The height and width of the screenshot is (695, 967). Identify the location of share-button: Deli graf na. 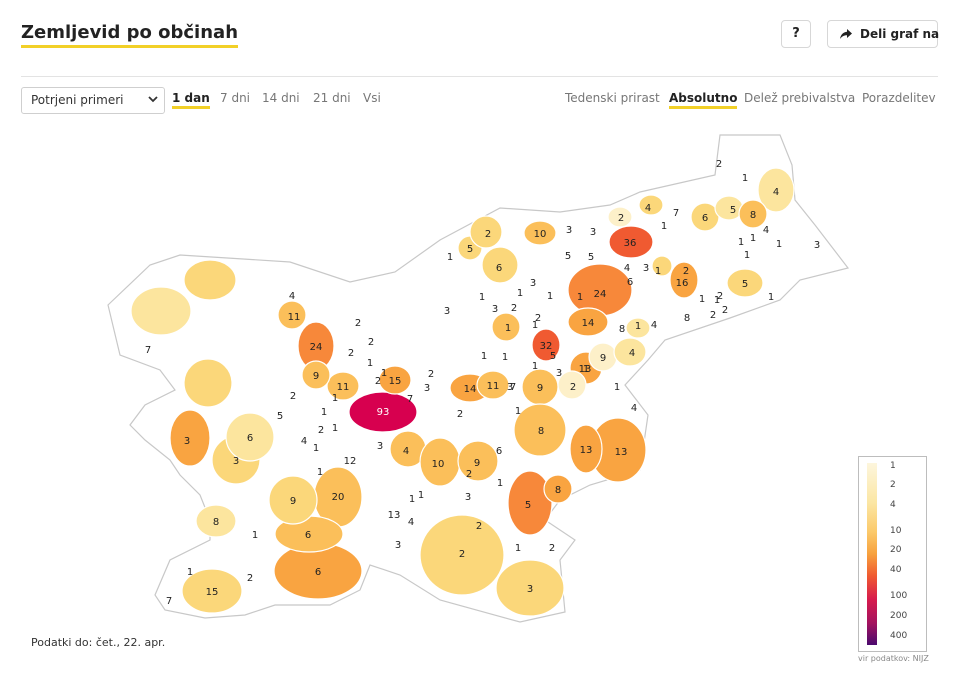
(883, 34).